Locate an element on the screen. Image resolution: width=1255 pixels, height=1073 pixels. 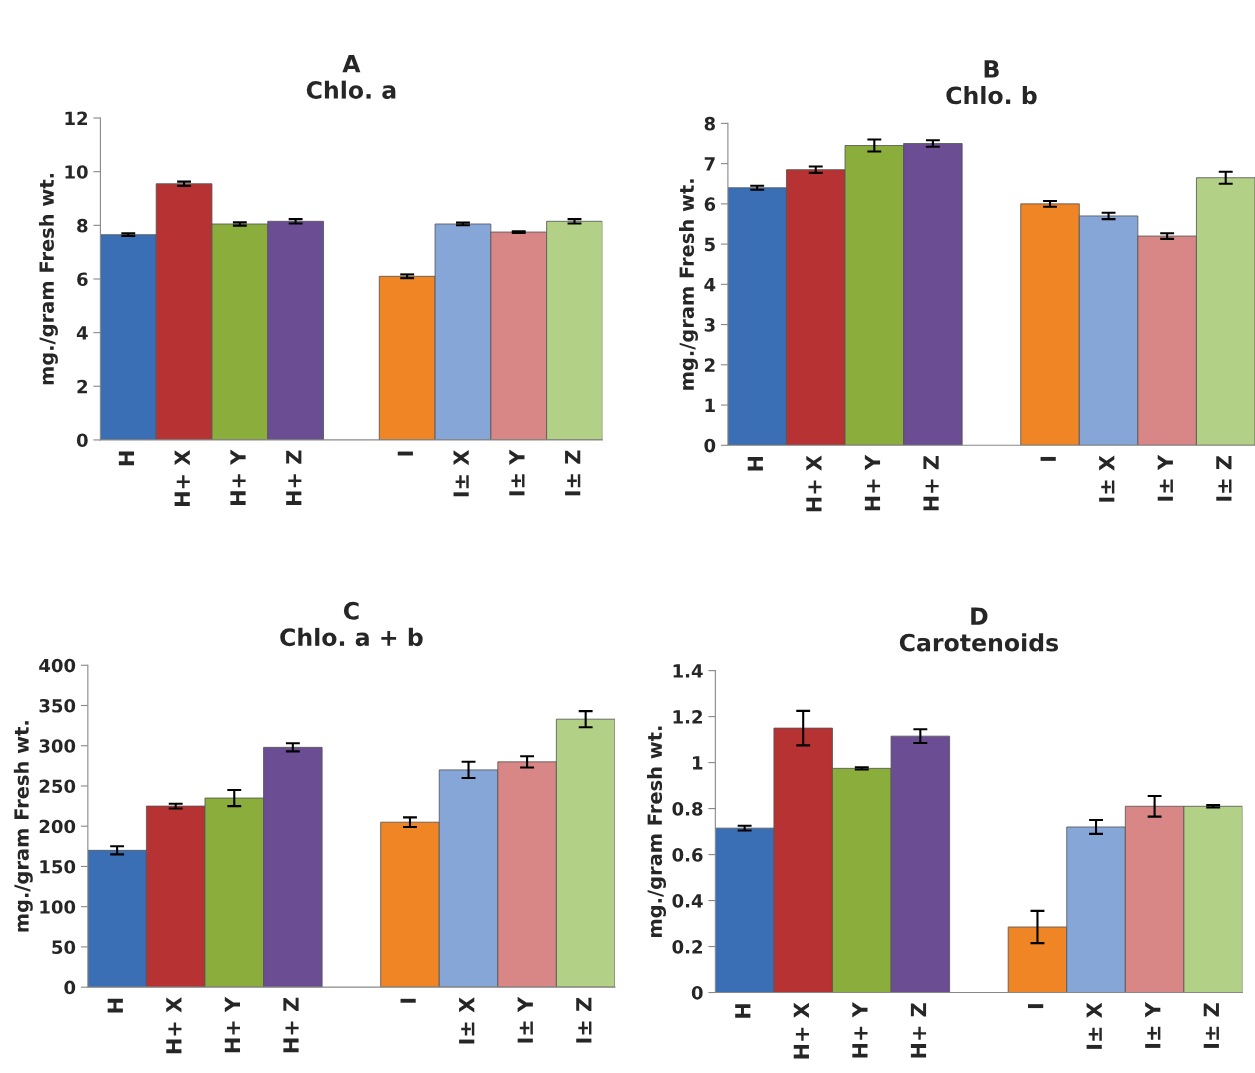
y-tick-label: 0.8 is located at coordinates (687, 809).